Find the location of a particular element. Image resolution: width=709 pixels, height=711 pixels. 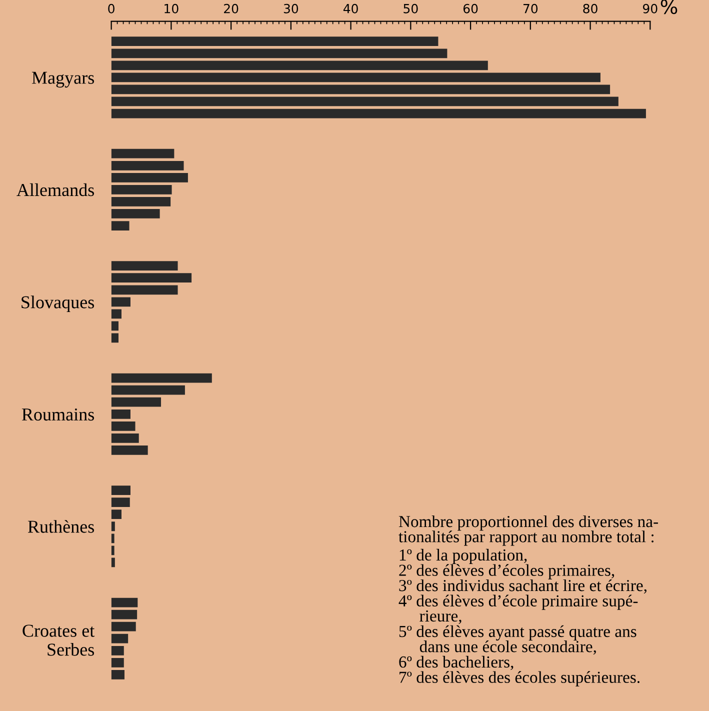

y-tick-label: Magyars is located at coordinates (63, 80).